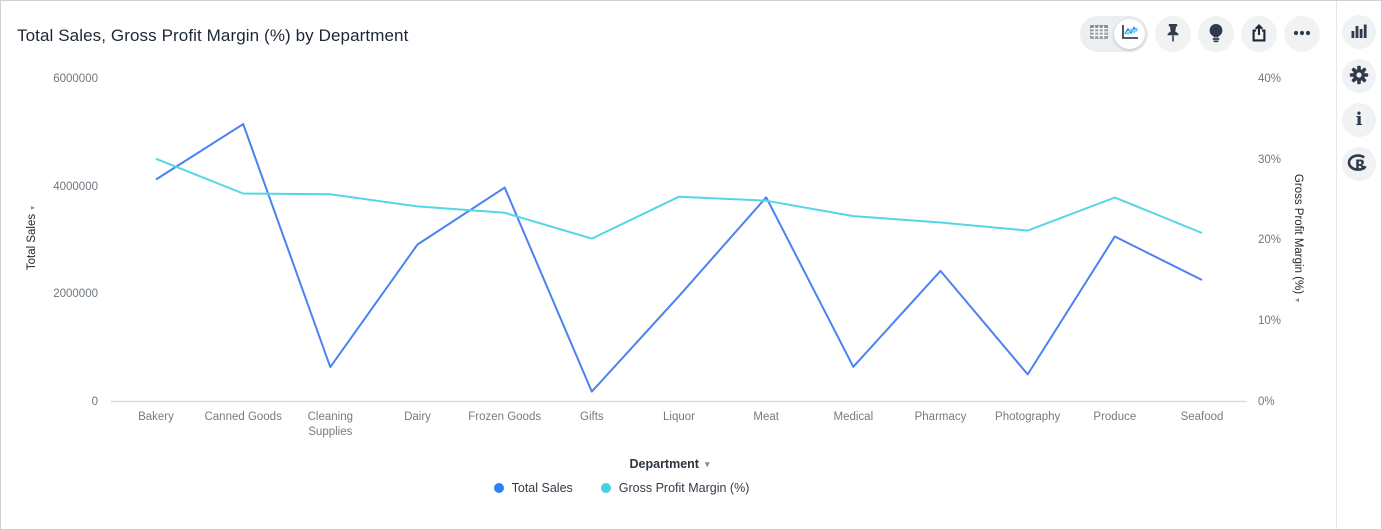 The height and width of the screenshot is (530, 1382). Describe the element at coordinates (330, 424) in the screenshot. I see `x-axis-category-label: Cleaning Supplies` at that location.